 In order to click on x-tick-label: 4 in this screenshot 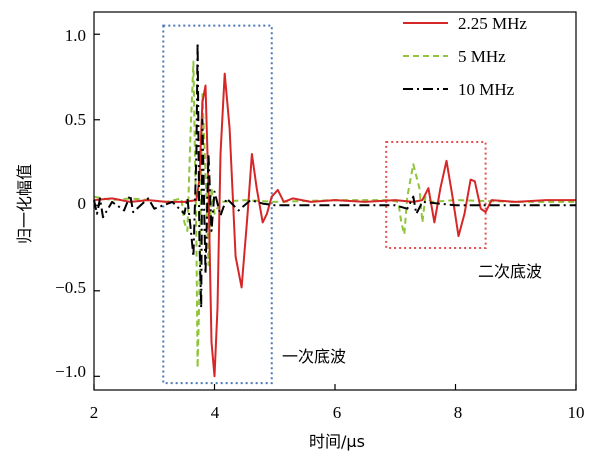, I will do `click(215, 412)`.